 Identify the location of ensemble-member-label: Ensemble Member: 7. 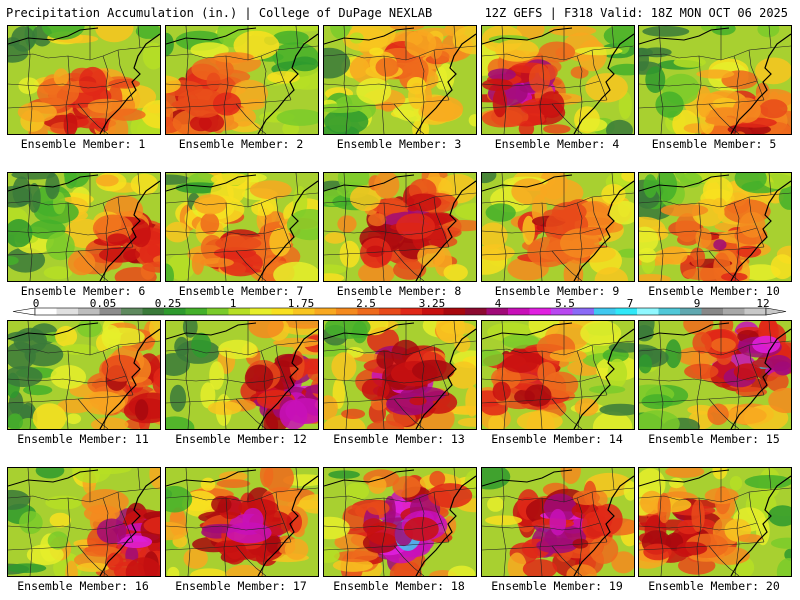
(241, 291).